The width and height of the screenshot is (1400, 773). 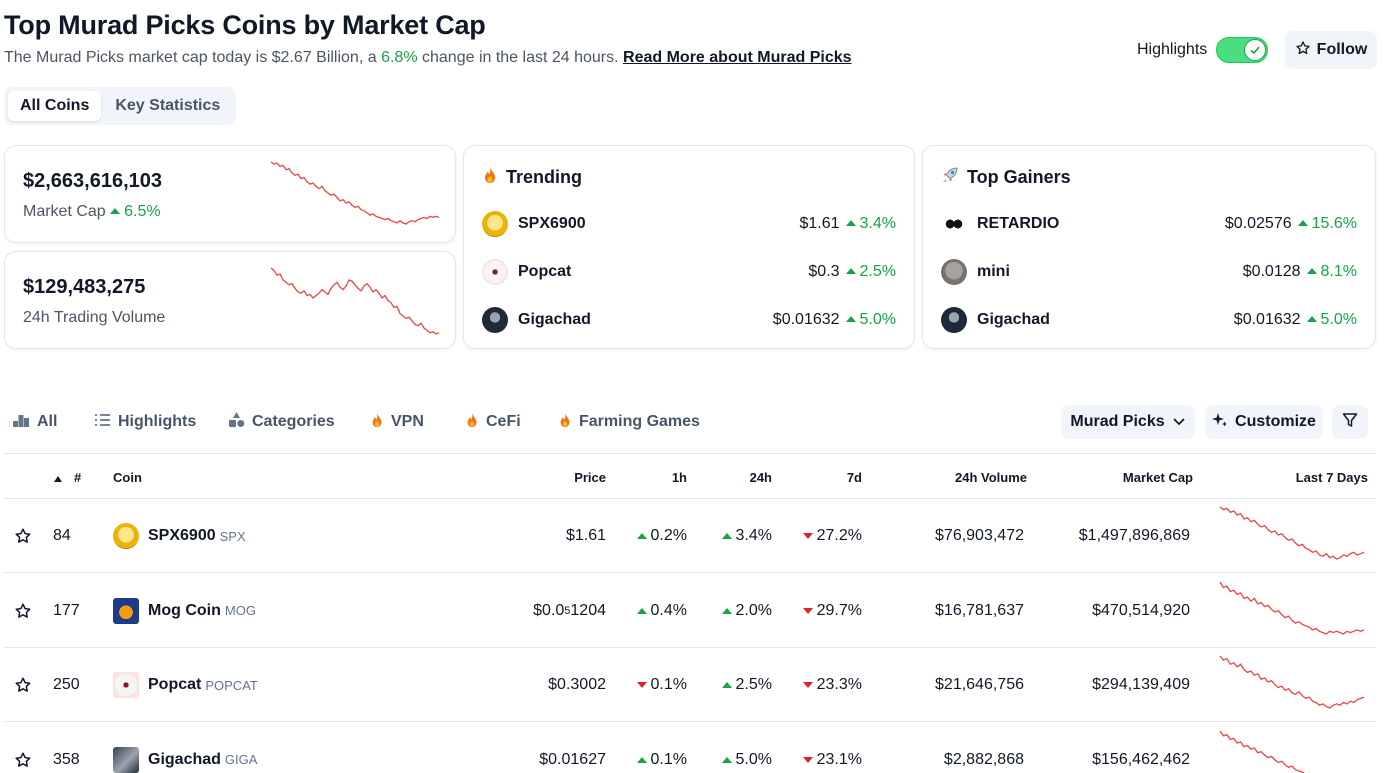 What do you see at coordinates (78, 477) in the screenshot?
I see `rank-header-label: #` at bounding box center [78, 477].